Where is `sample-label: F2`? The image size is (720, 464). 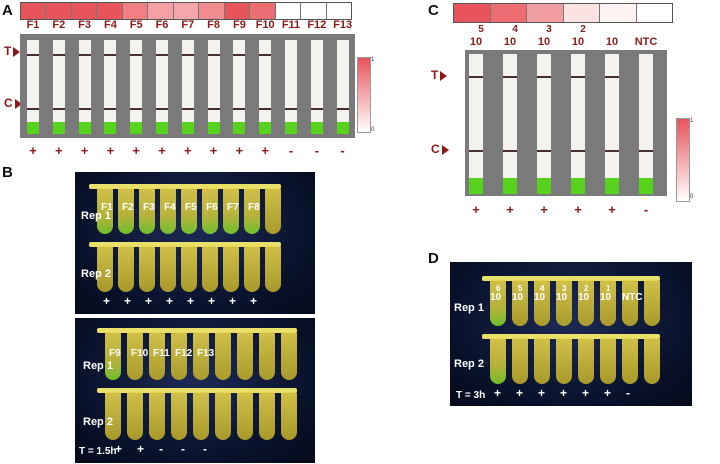
sample-label: F2 is located at coordinates (128, 207).